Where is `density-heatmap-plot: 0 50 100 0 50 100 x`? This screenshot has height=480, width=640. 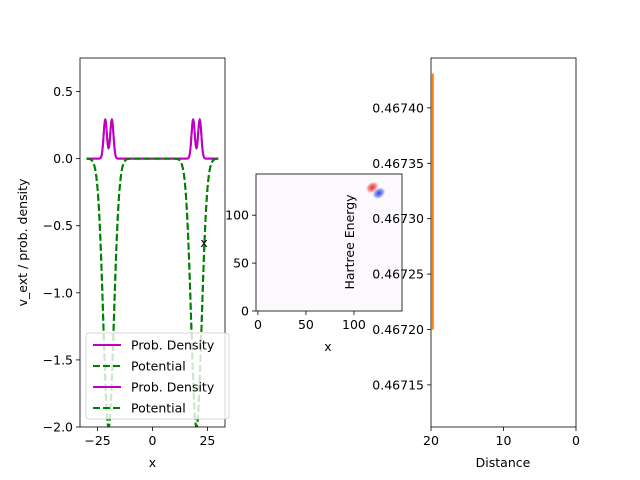 density-heatmap-plot: 0 50 100 0 50 100 x is located at coordinates (314, 263).